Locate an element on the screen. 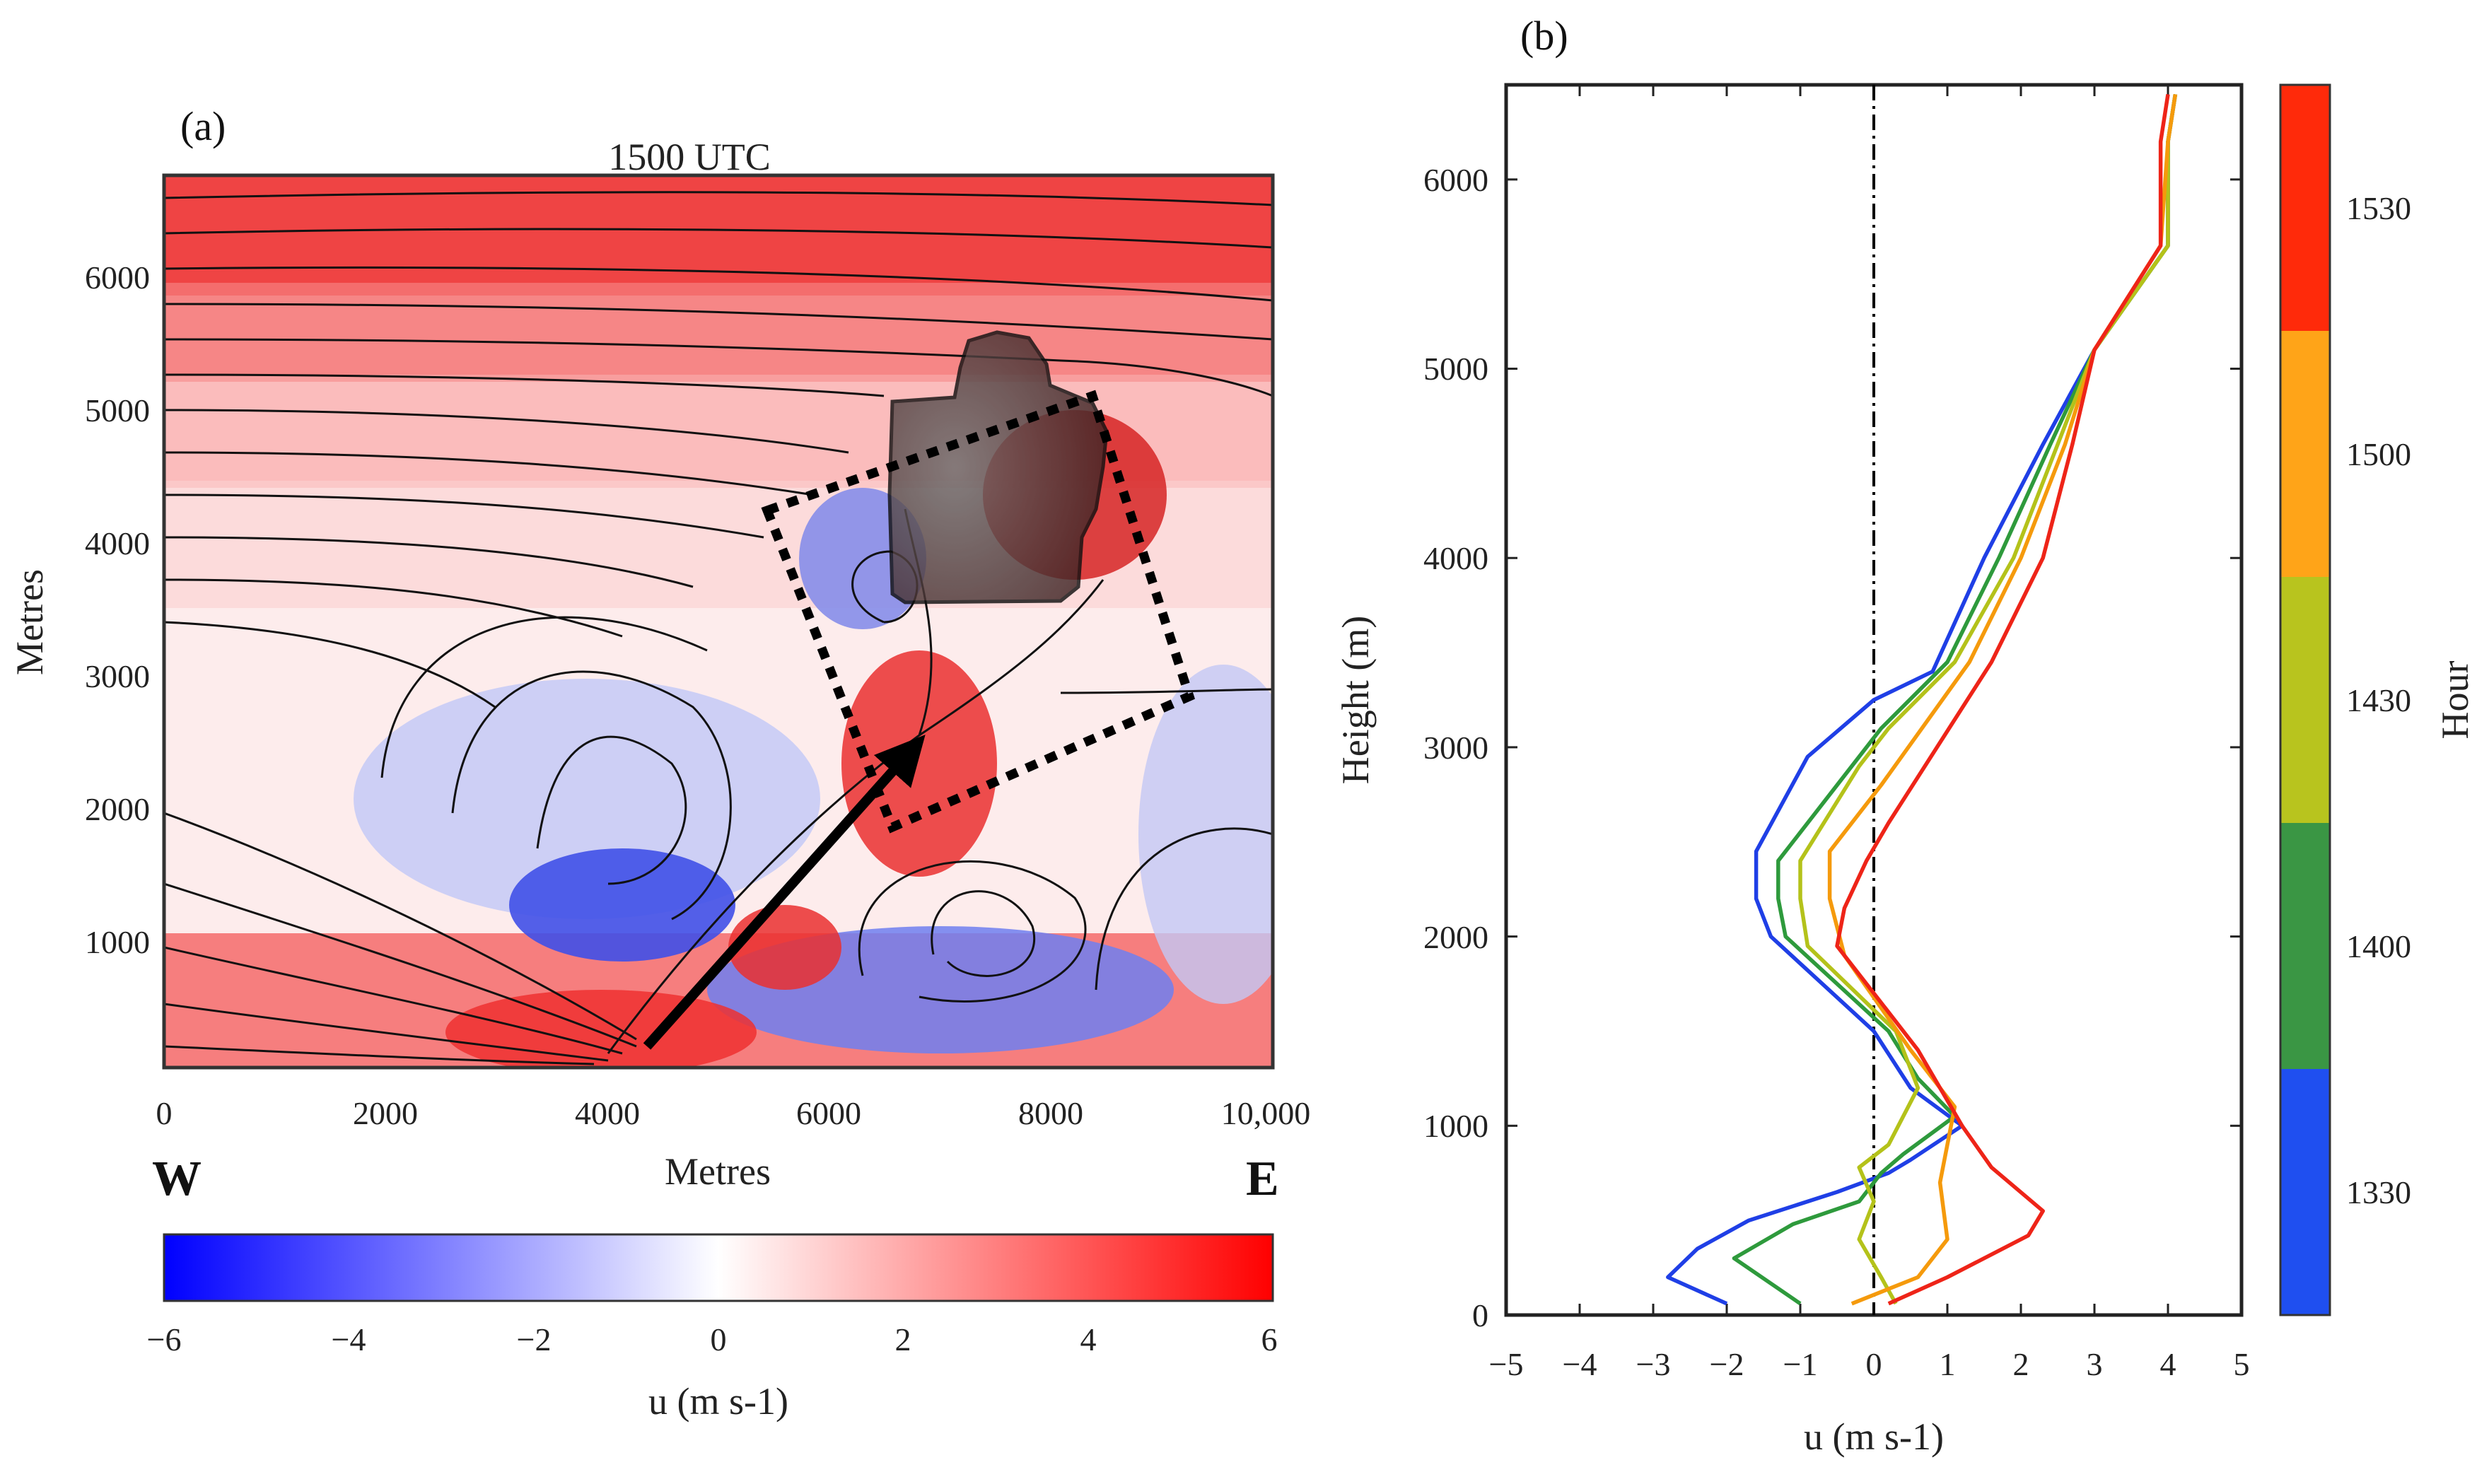 Image resolution: width=2489 pixels, height=1484 pixels. updraft-arrow is located at coordinates (784, 892).